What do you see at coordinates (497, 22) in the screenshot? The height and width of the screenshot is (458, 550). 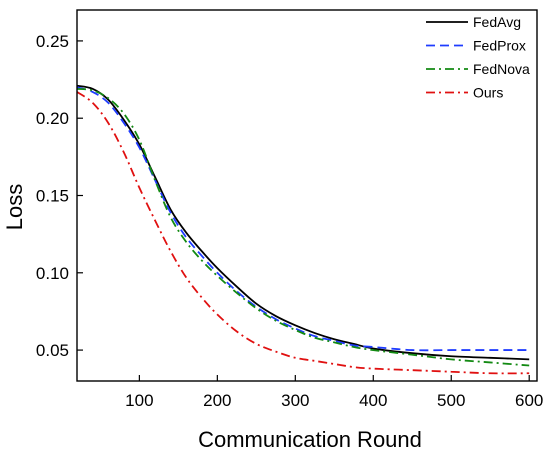 I see `legend-label-fedavg: FedAvg` at bounding box center [497, 22].